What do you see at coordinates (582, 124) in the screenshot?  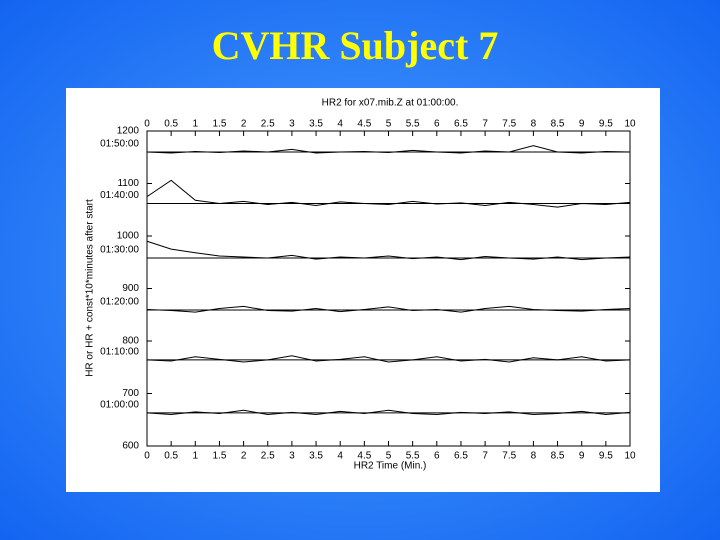 I see `x-tick-label-top: 9` at bounding box center [582, 124].